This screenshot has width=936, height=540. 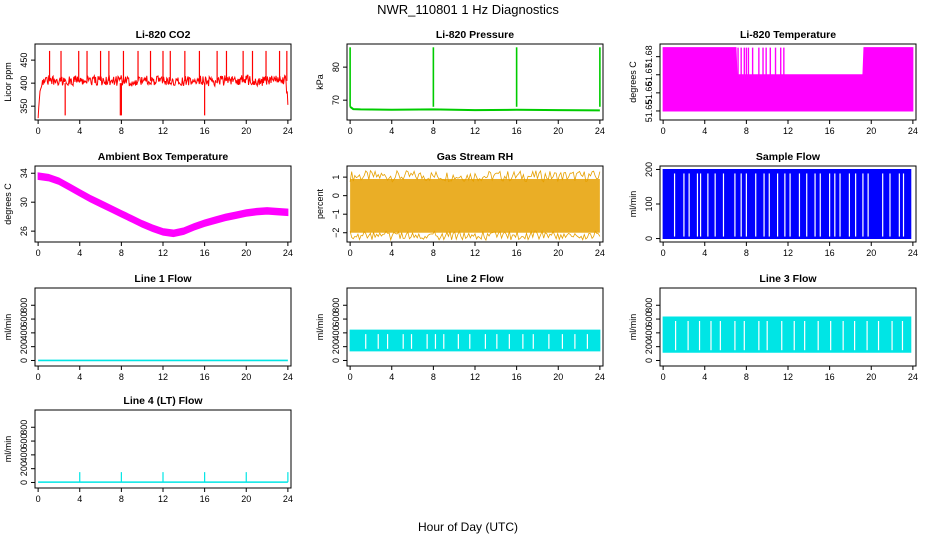 I want to click on x-tick-label-line2-3: 12, so click(x=475, y=377).